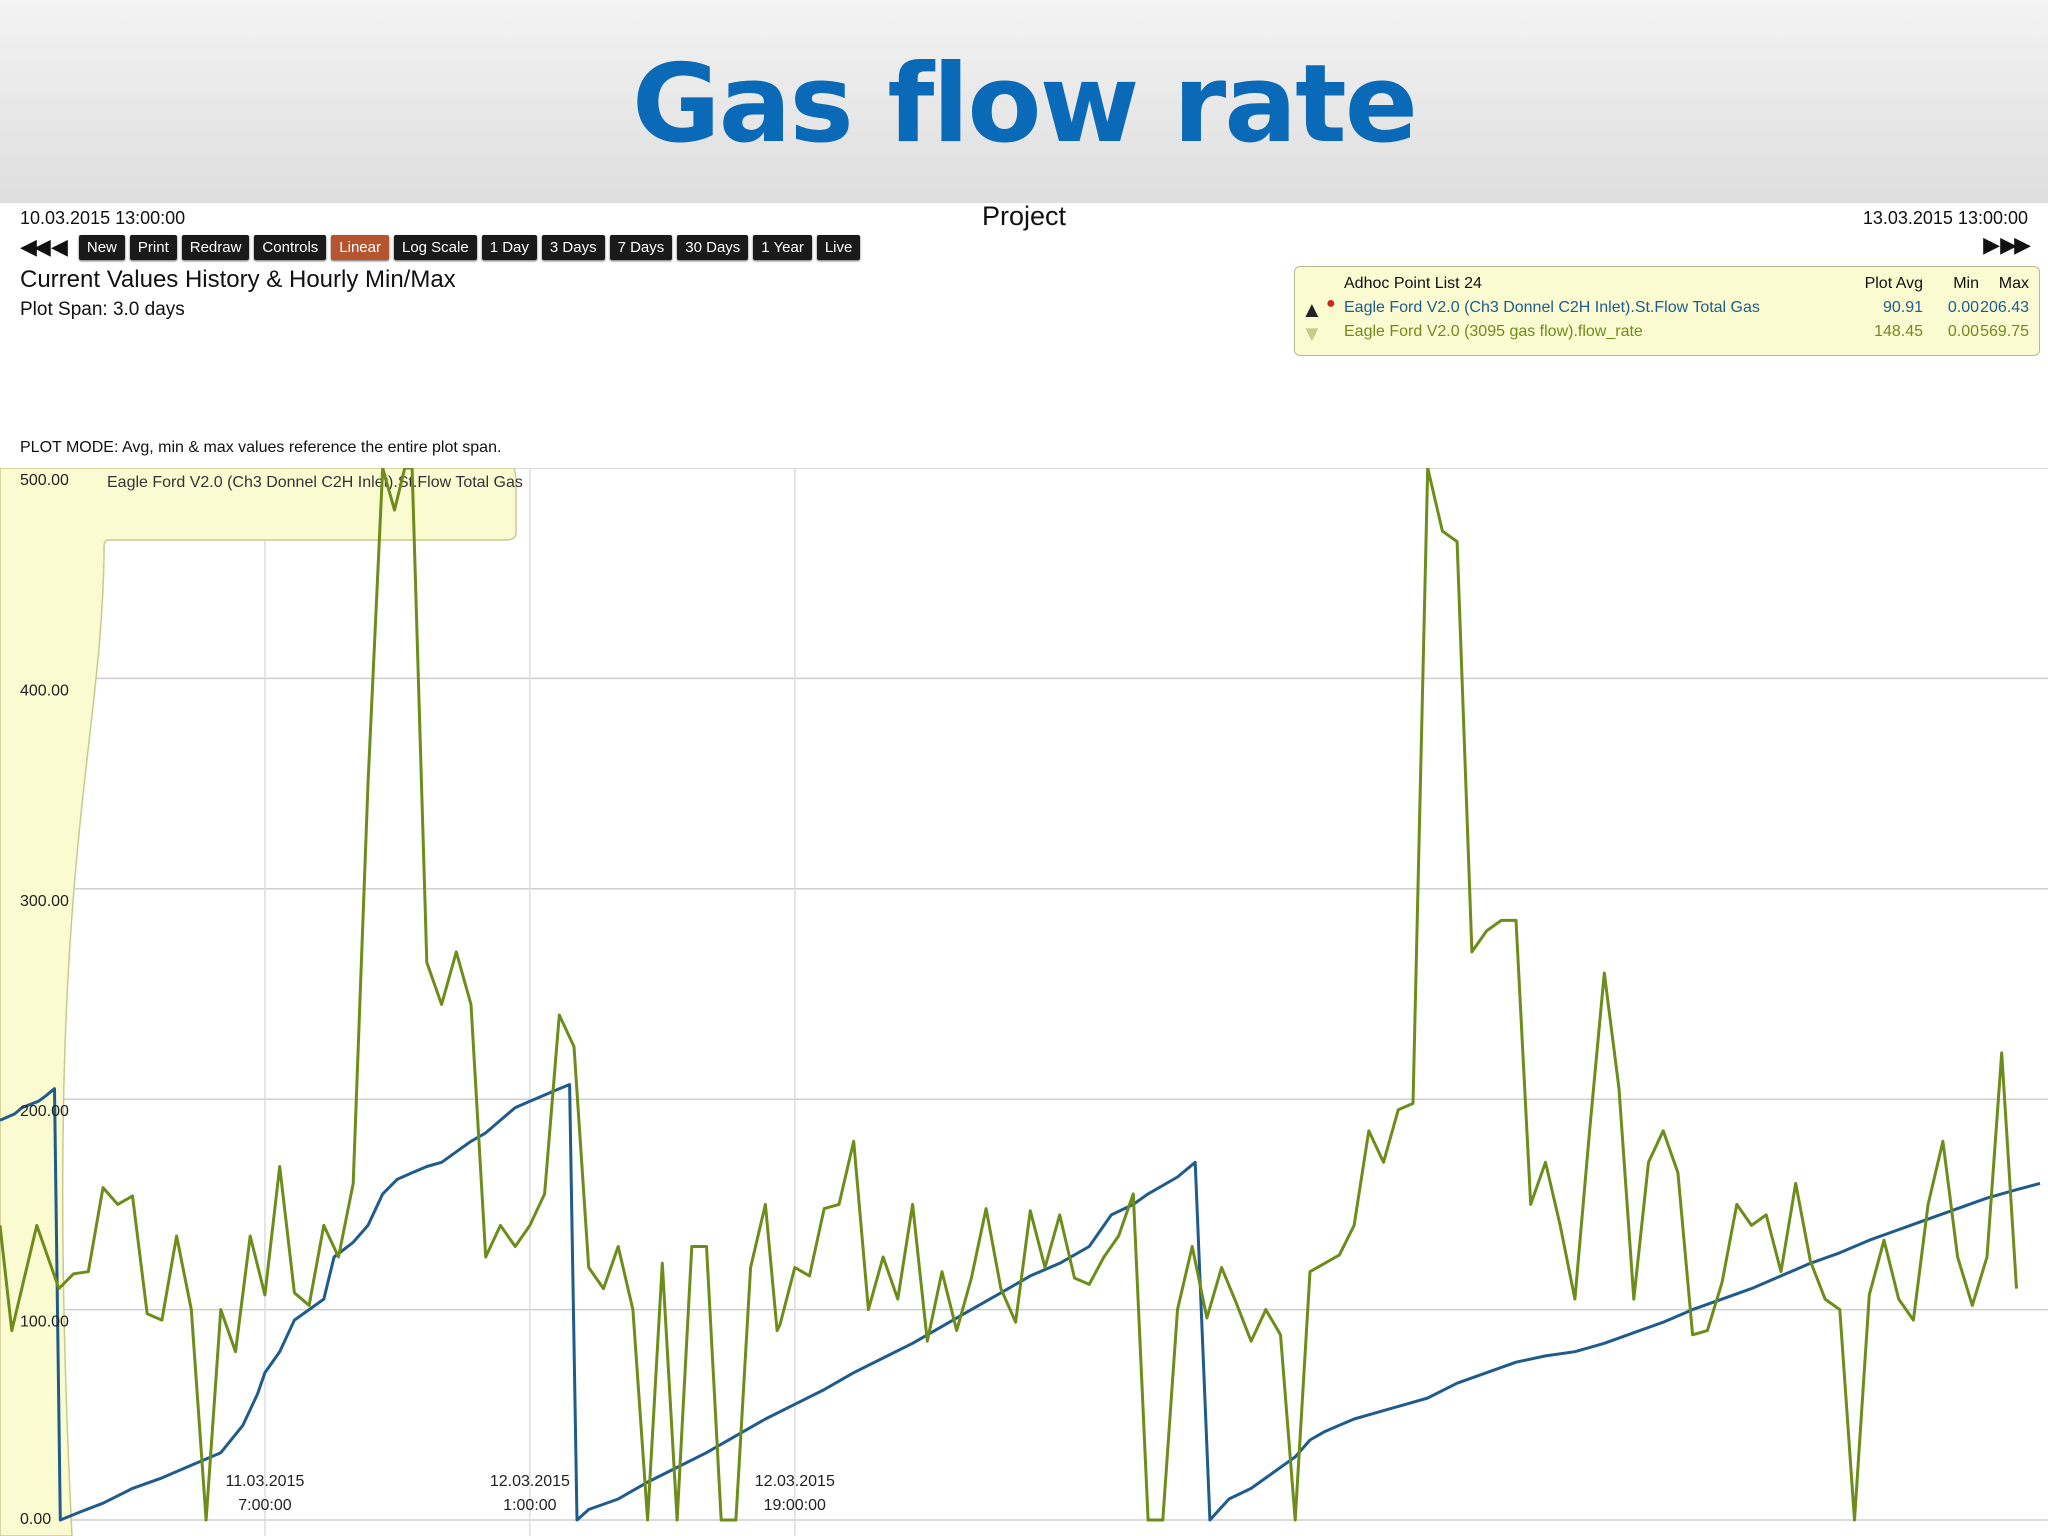 The image size is (2048, 1536). What do you see at coordinates (264, 1505) in the screenshot?
I see `x-tick-time: 7:00:00` at bounding box center [264, 1505].